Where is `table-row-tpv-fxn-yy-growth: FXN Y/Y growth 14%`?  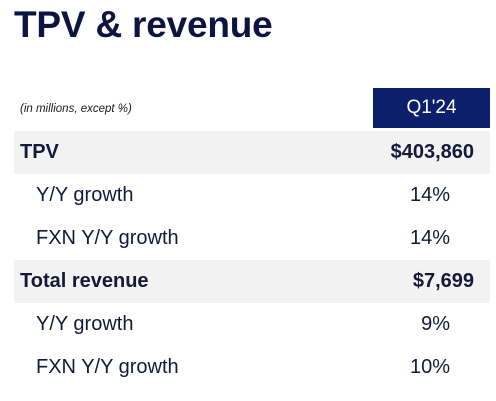
table-row-tpv-fxn-yy-growth: FXN Y/Y growth 14% is located at coordinates (252, 238).